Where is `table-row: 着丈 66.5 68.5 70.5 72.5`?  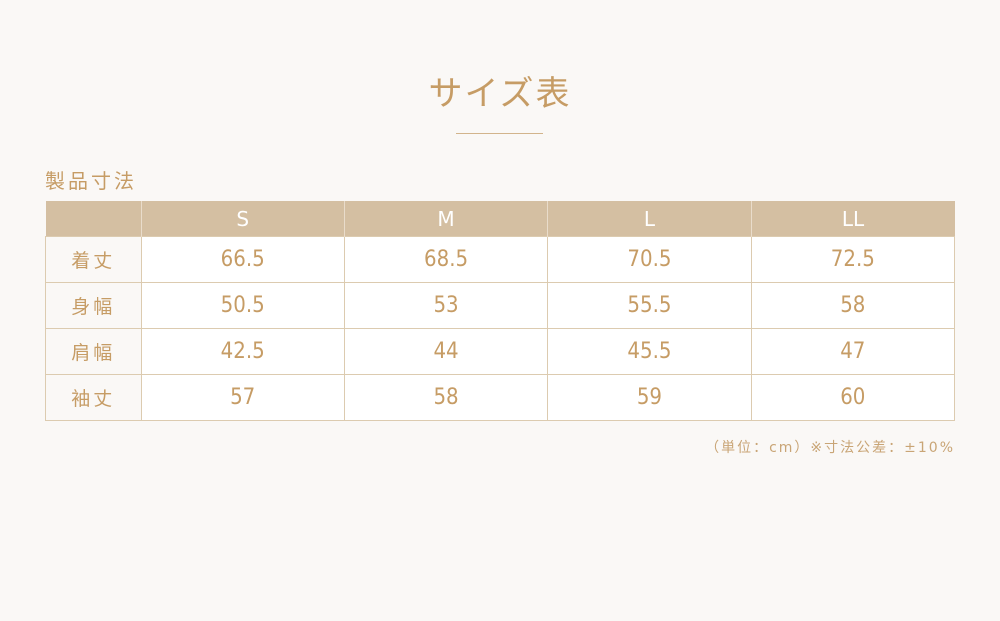 table-row: 着丈 66.5 68.5 70.5 72.5 is located at coordinates (500, 259).